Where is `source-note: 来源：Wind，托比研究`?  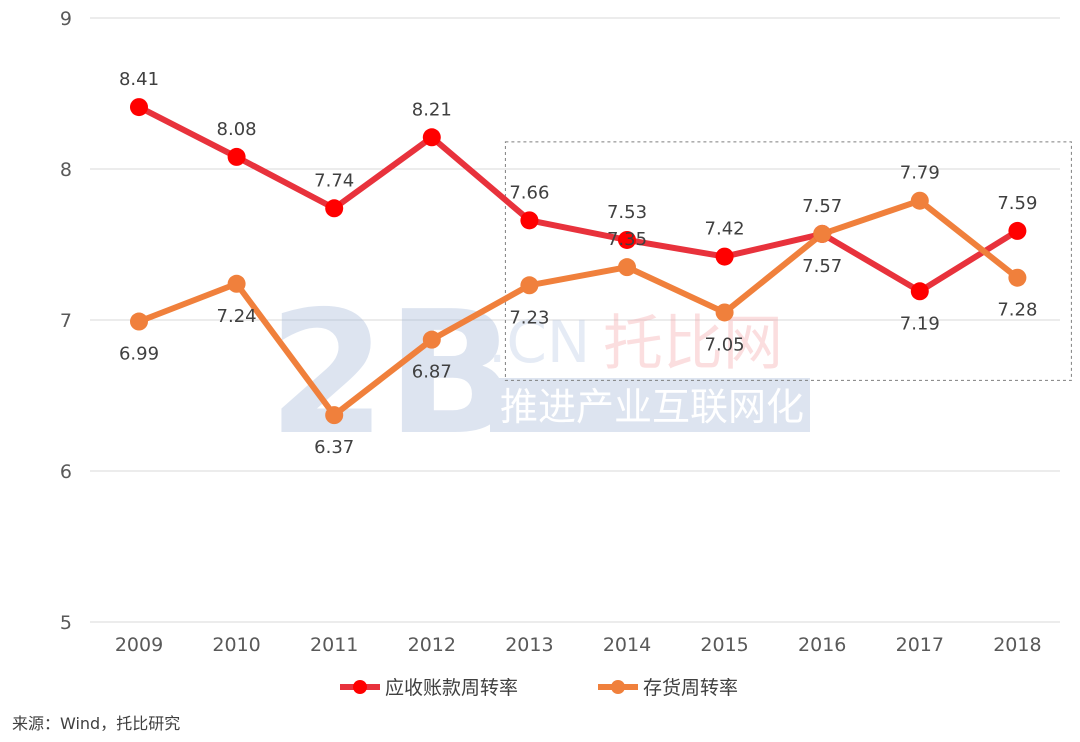
source-note: 来源：Wind，托比研究 is located at coordinates (96, 723).